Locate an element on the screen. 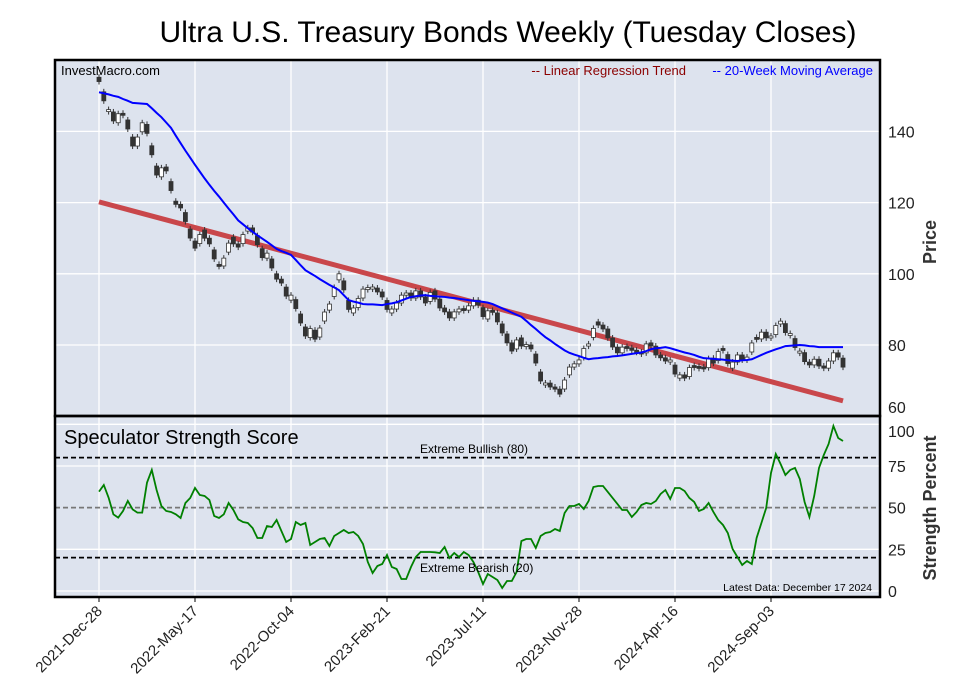 This screenshot has width=957, height=694. price-tick-label: 60 is located at coordinates (897, 408).